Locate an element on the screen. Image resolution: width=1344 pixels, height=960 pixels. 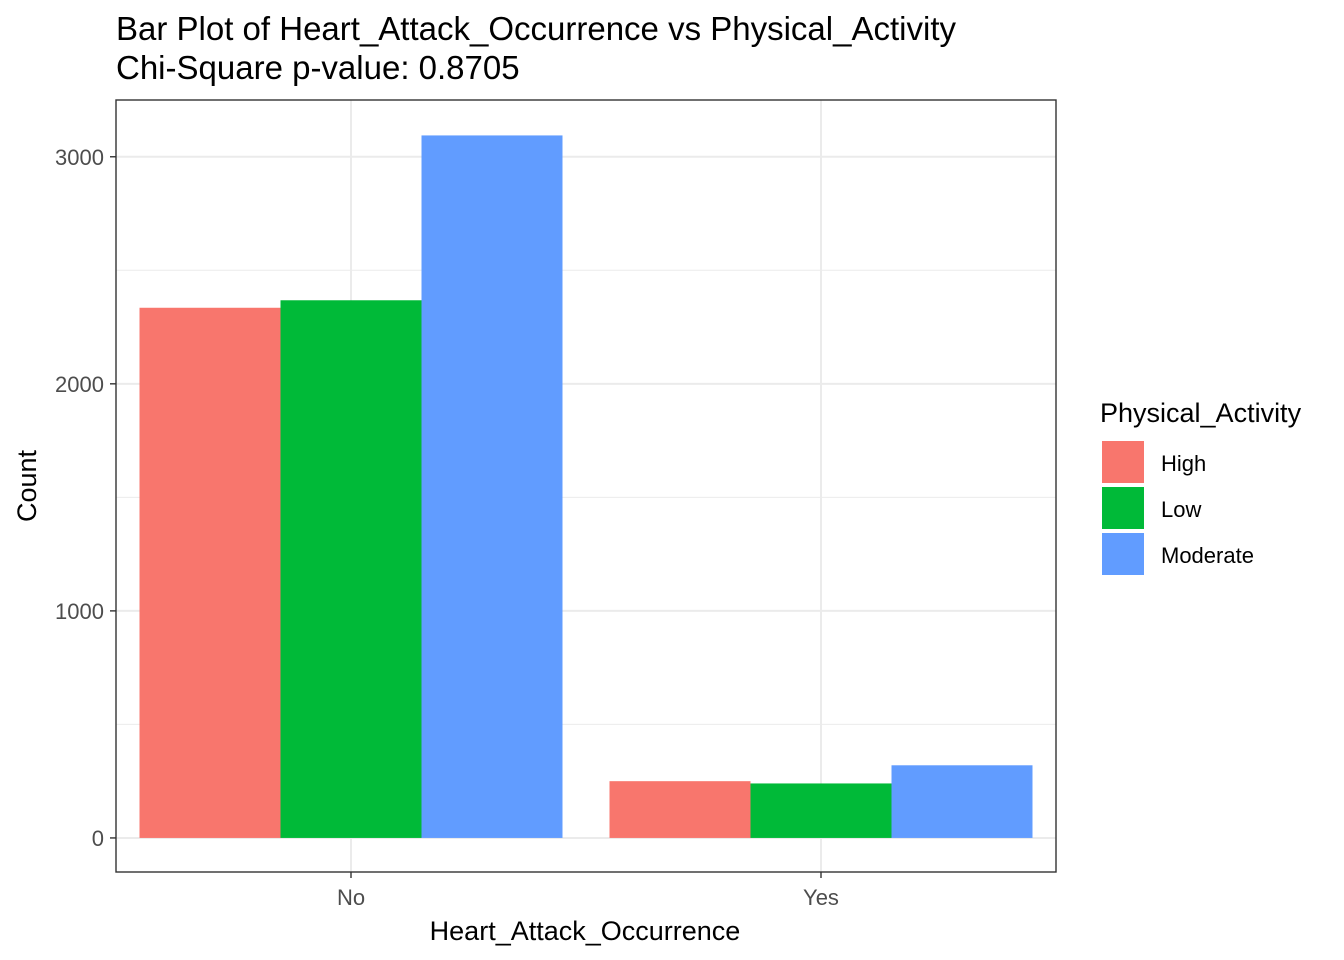
y-tick-label: 3000 is located at coordinates (79, 157).